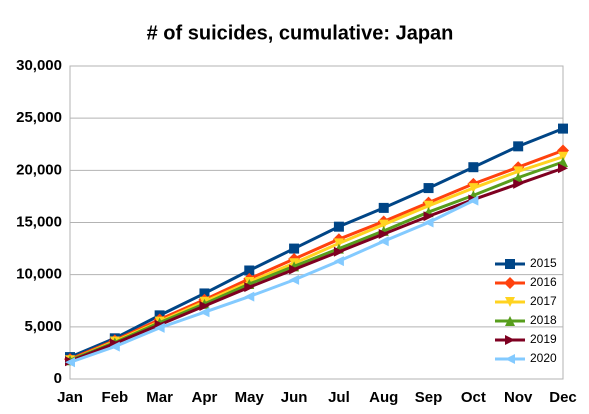 The image size is (589, 414). Describe the element at coordinates (300, 33) in the screenshot. I see `chart-title: # of suicides, cumulative: Japan` at that location.